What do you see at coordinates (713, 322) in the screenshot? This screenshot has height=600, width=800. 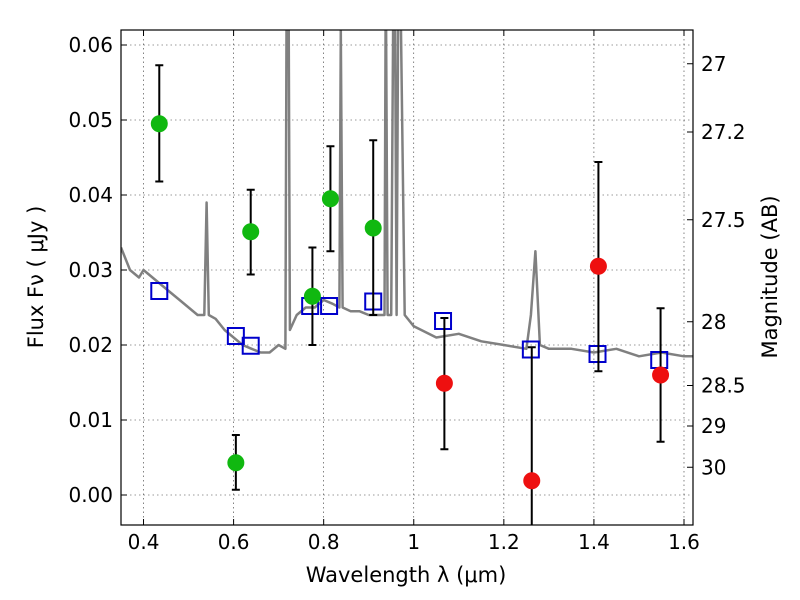 I see `right-tick-label: 28` at bounding box center [713, 322].